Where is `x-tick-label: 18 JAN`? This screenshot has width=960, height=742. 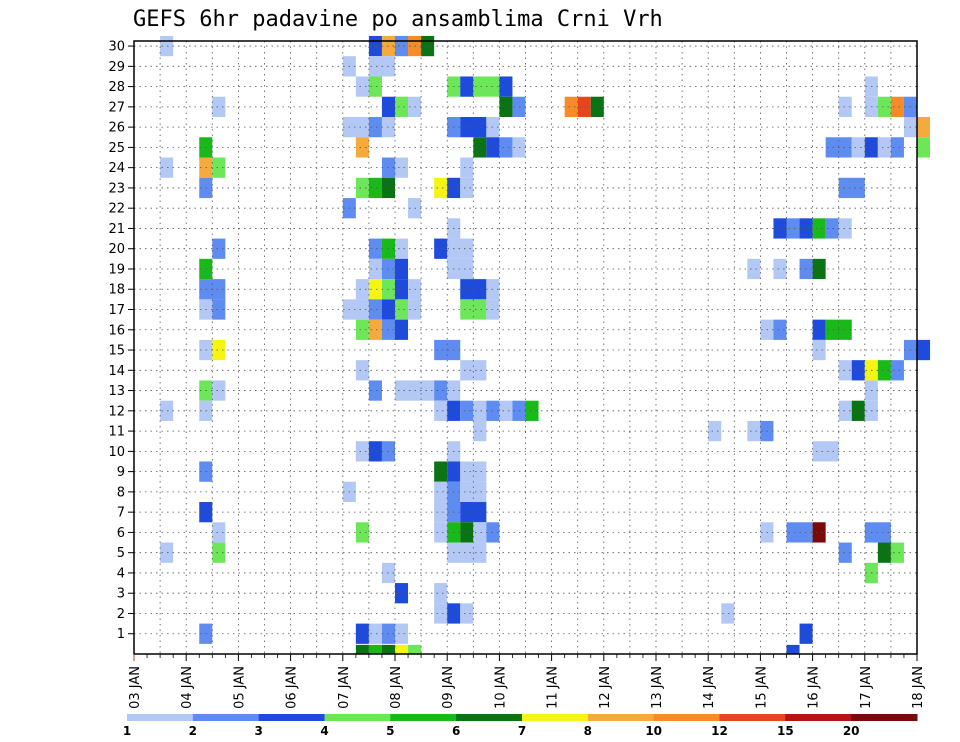
x-tick-label: 18 JAN is located at coordinates (918, 687).